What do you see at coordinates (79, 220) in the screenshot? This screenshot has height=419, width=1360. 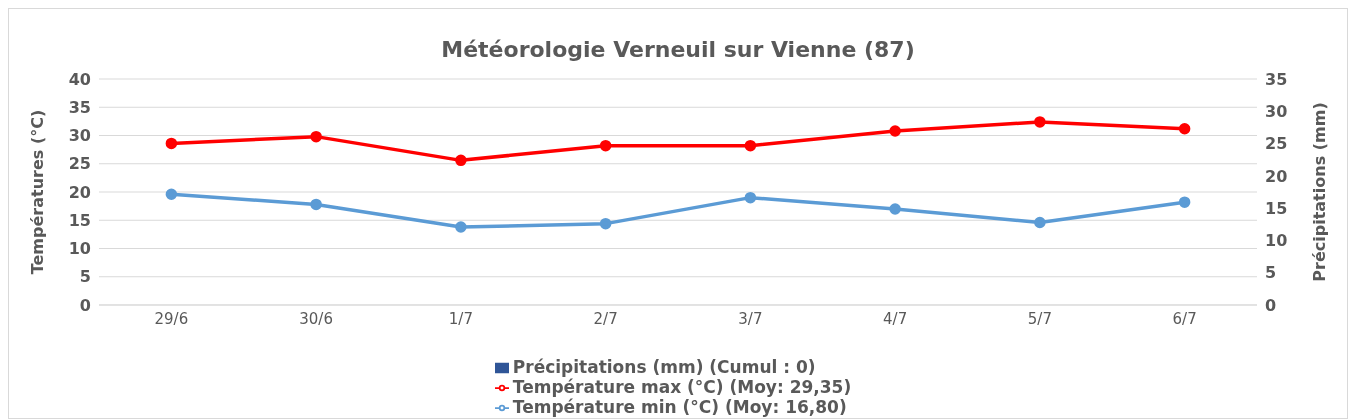 I see `y-tick-label: 15` at bounding box center [79, 220].